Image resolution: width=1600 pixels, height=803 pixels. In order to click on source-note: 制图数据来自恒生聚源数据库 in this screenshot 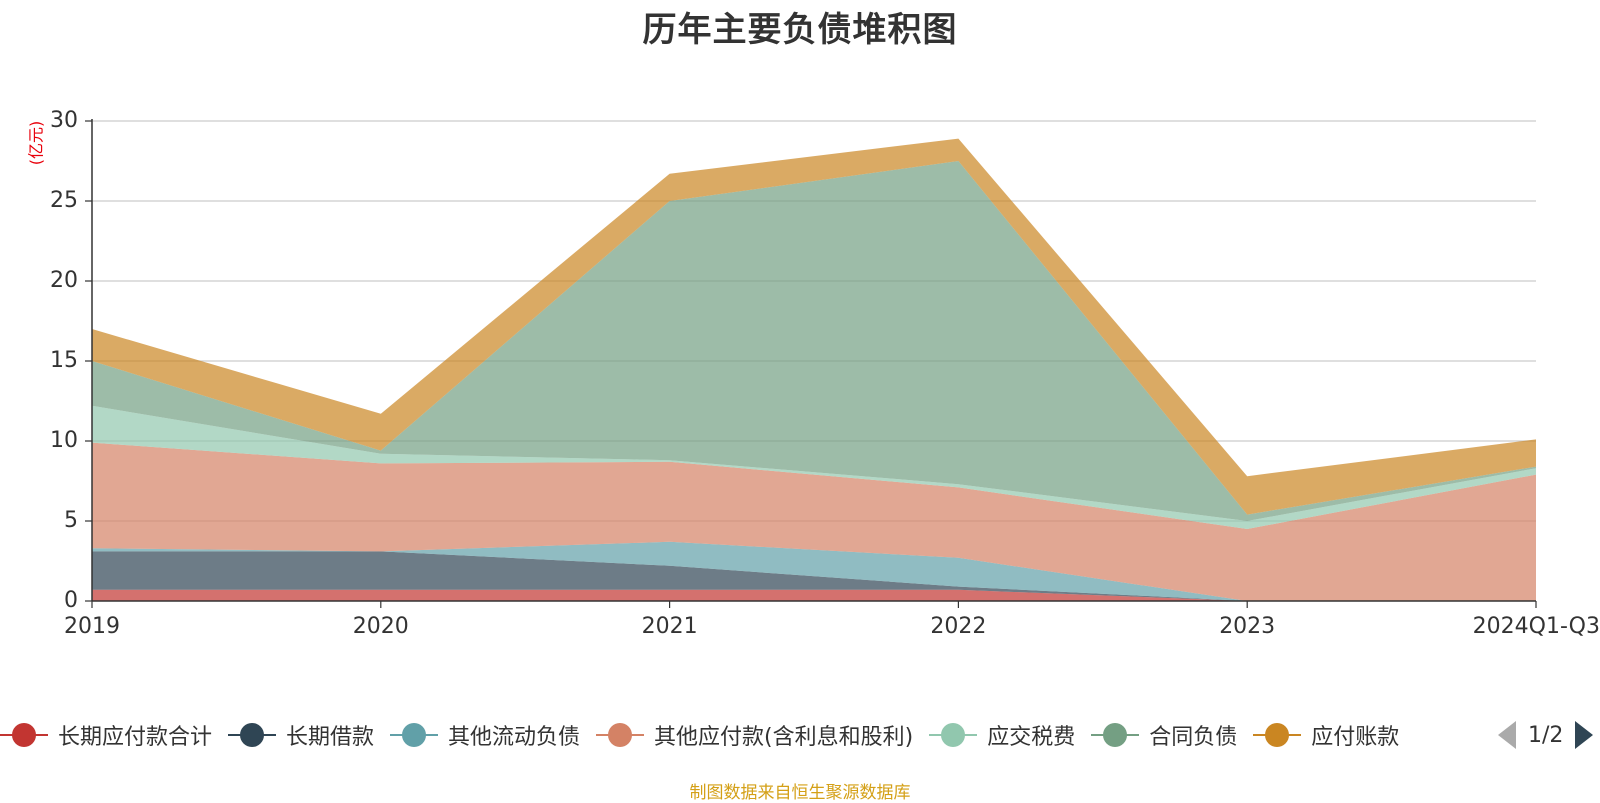, I will do `click(800, 793)`.